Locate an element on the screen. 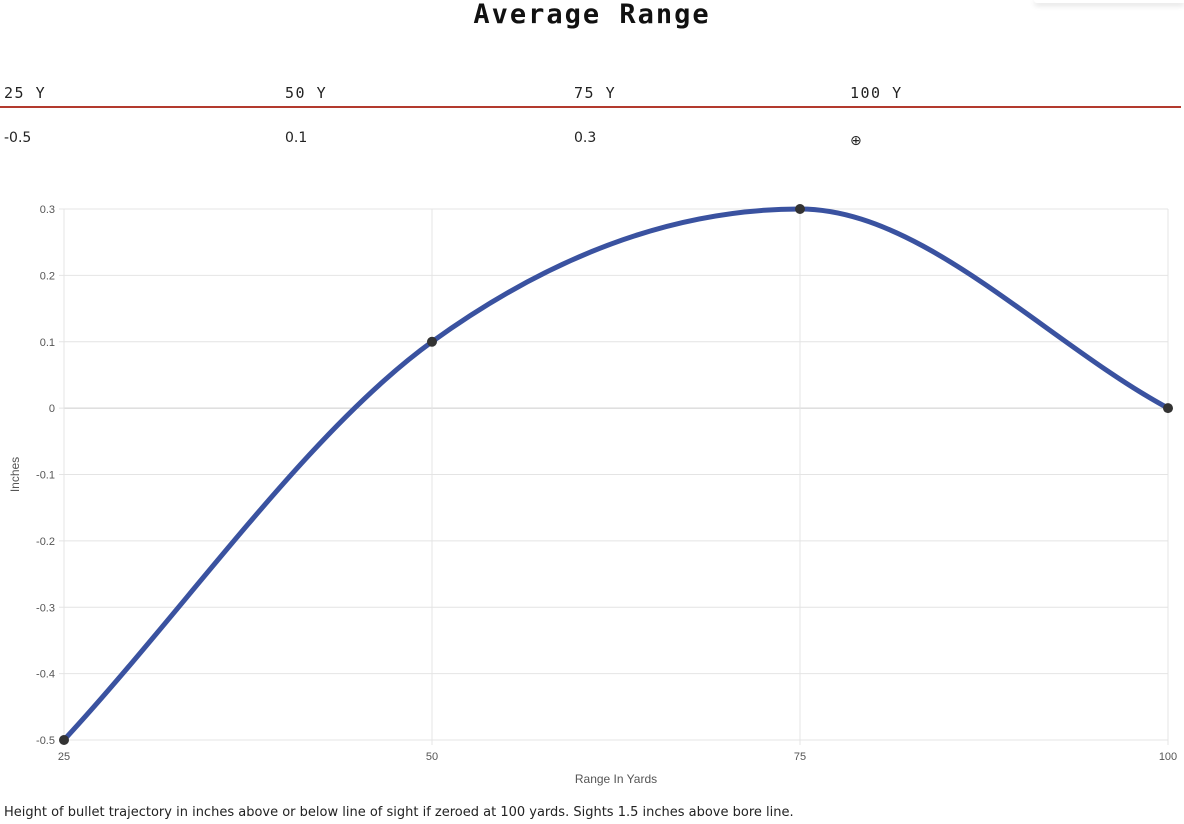 The image size is (1184, 824). value-25y: -0.5 is located at coordinates (18, 138).